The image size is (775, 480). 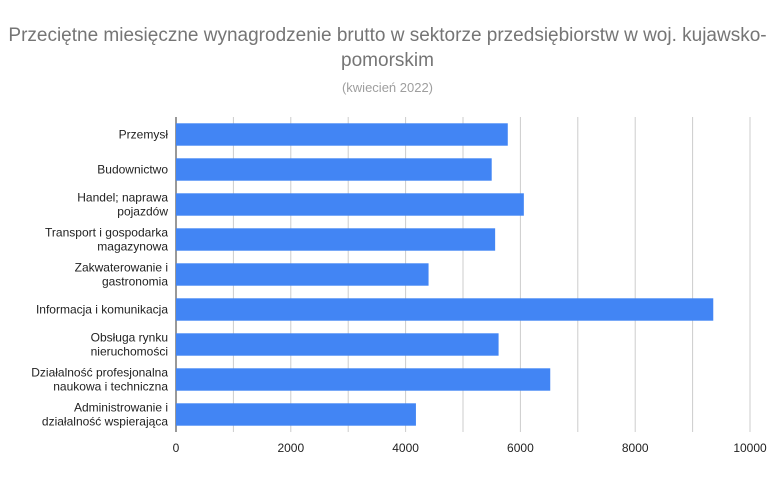 I want to click on category-label: Działalność profesjonalna, so click(x=99, y=373).